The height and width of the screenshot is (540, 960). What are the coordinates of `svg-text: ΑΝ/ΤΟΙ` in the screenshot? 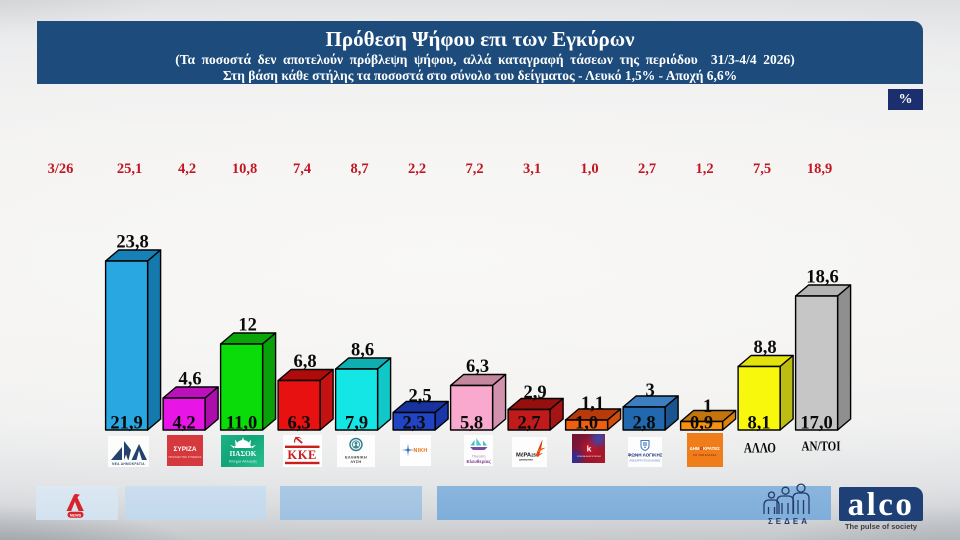 It's located at (821, 447).